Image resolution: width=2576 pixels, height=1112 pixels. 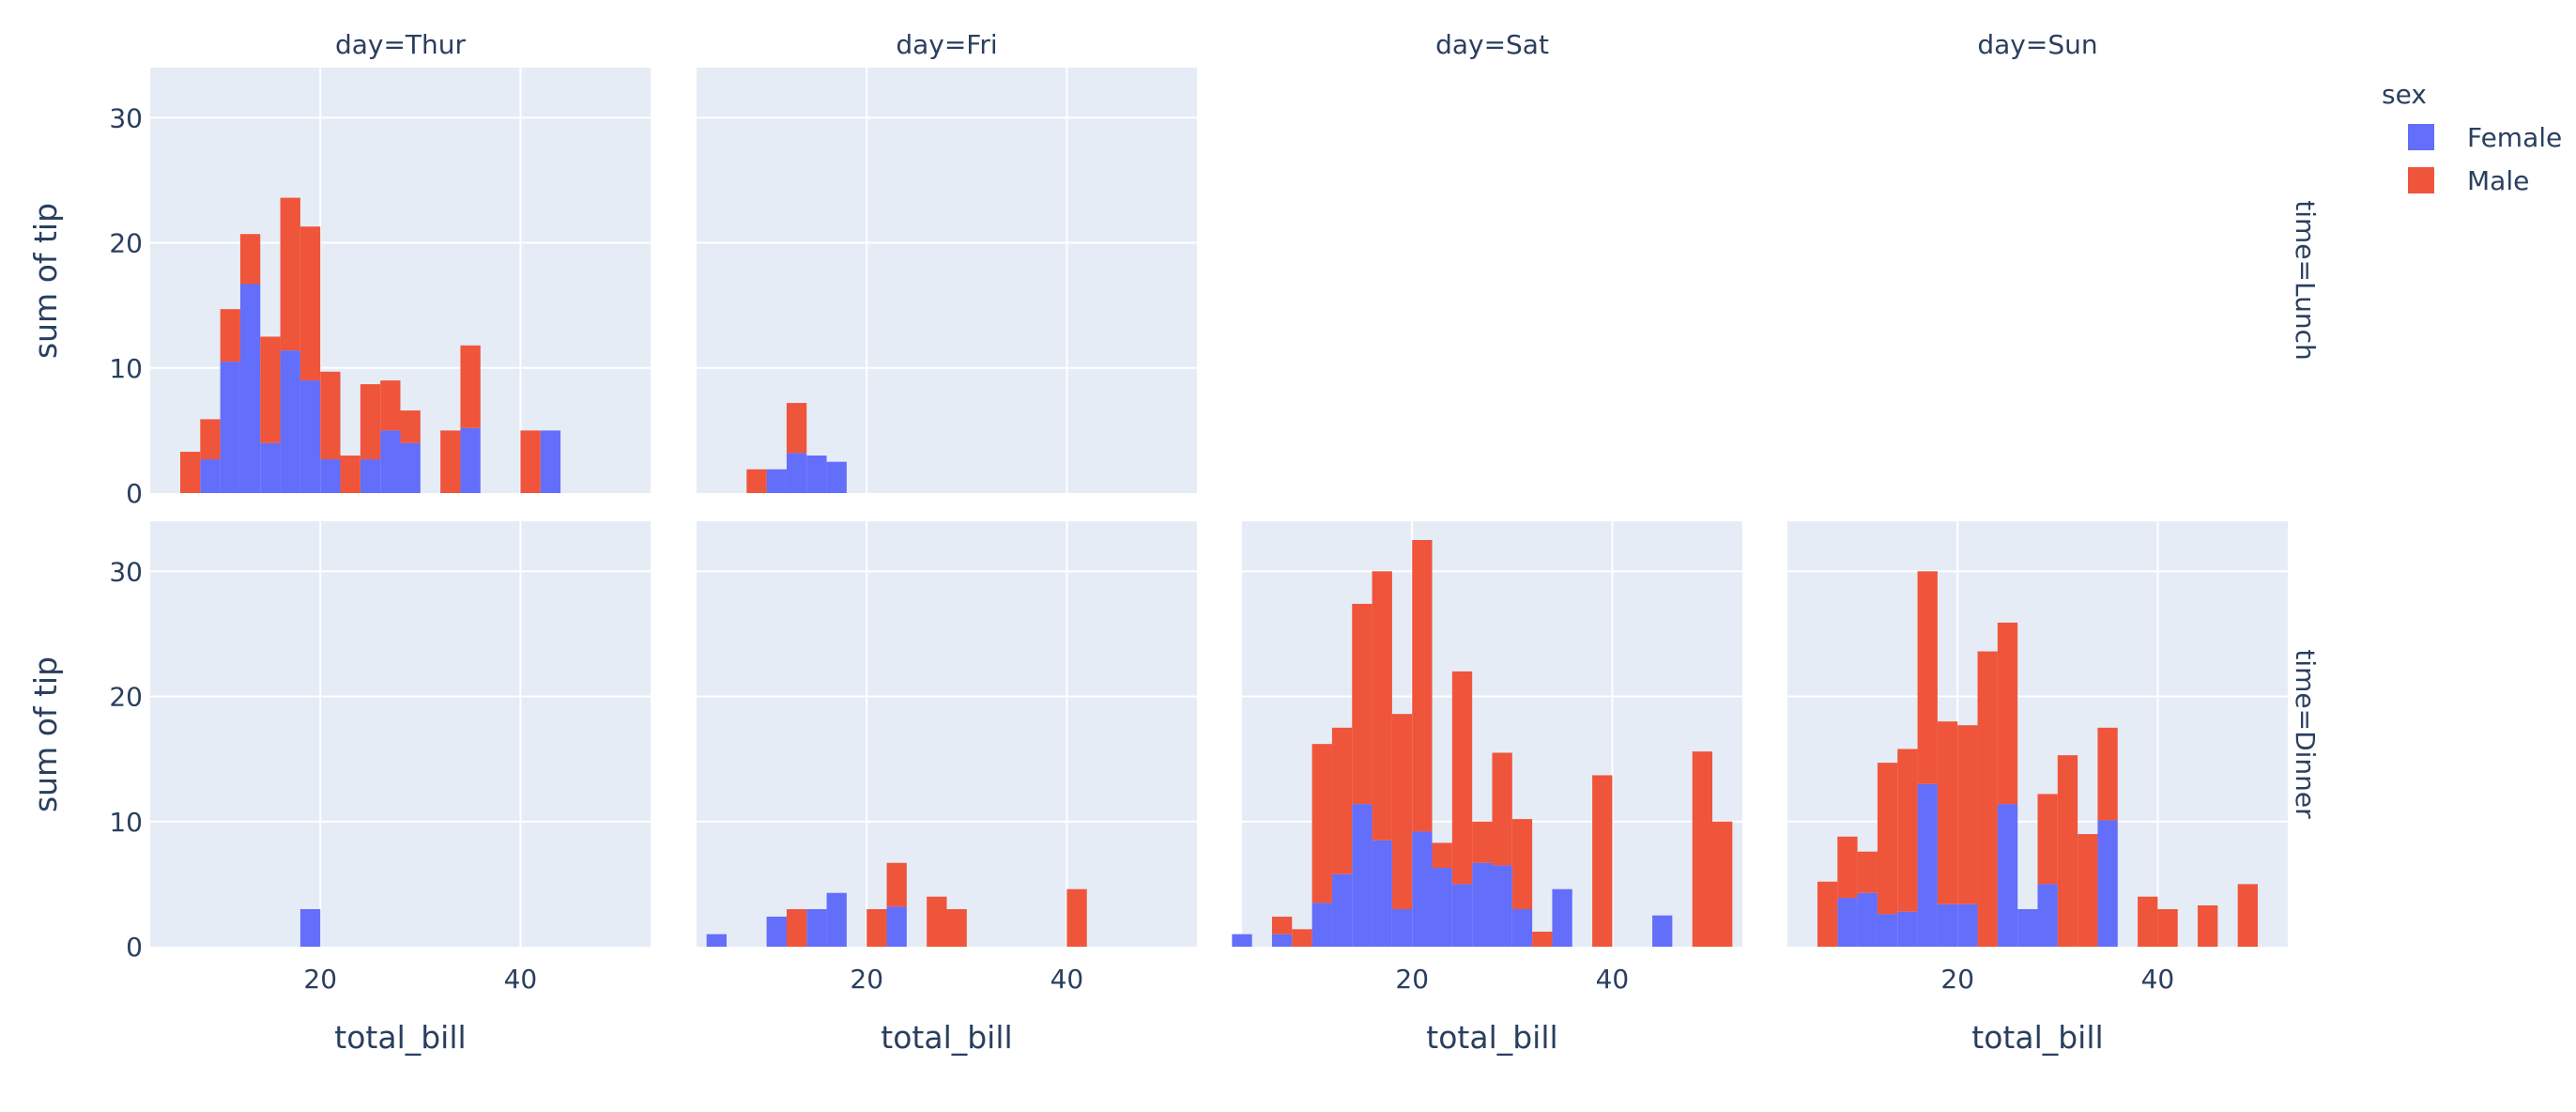 What do you see at coordinates (380, 758) in the screenshot?
I see `panel-thur-dinner: 0 10 20 30 20 40` at bounding box center [380, 758].